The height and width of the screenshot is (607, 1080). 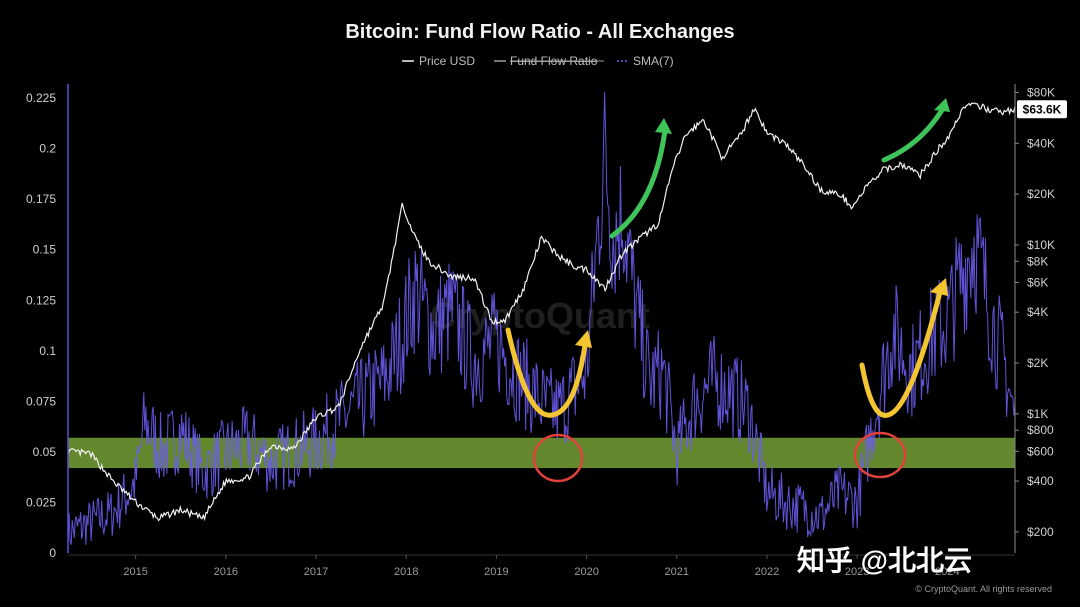 I want to click on right-tick-label: $1K, so click(x=1037, y=414).